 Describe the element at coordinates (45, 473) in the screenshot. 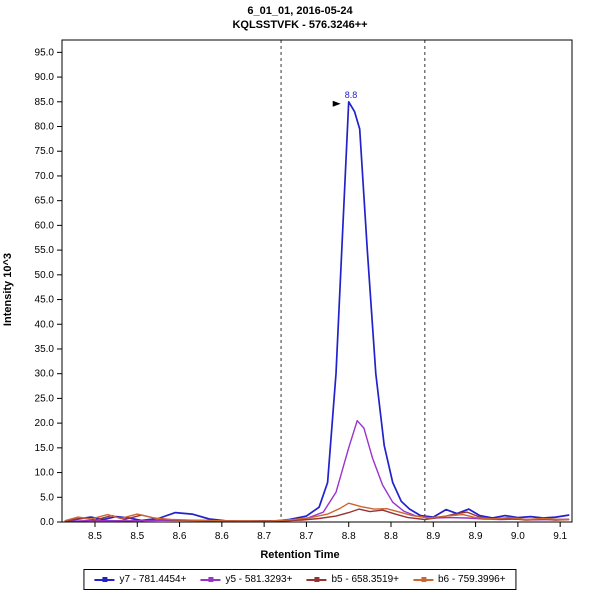

I see `y-tick-label: 10.0` at that location.